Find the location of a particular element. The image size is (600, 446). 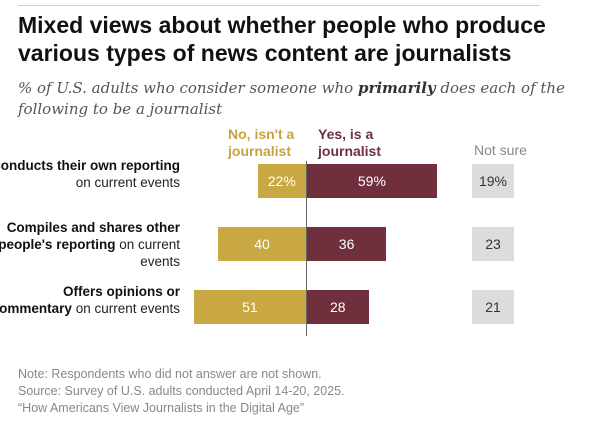

column-header-yes: Yes, is a journalist is located at coordinates (350, 142).